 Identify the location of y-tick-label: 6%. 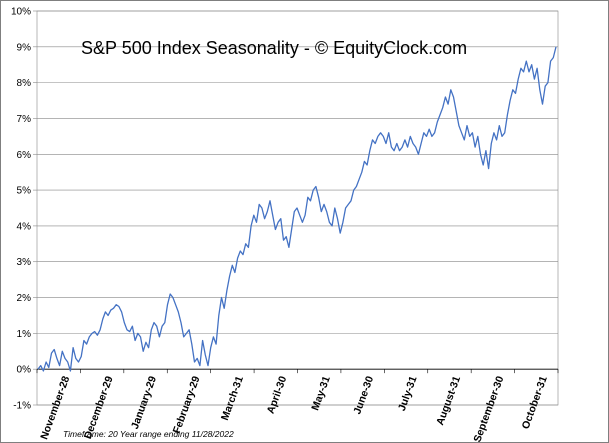
(24, 155).